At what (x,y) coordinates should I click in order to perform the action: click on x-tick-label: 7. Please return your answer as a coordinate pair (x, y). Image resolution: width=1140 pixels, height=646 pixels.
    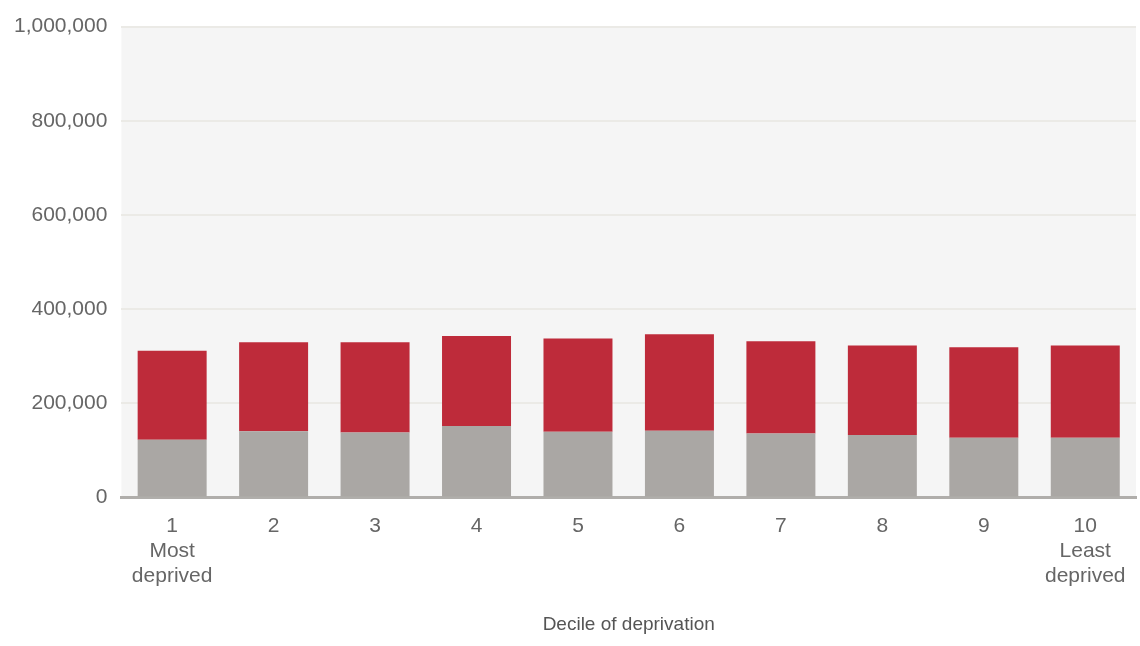
    Looking at the image, I should click on (781, 524).